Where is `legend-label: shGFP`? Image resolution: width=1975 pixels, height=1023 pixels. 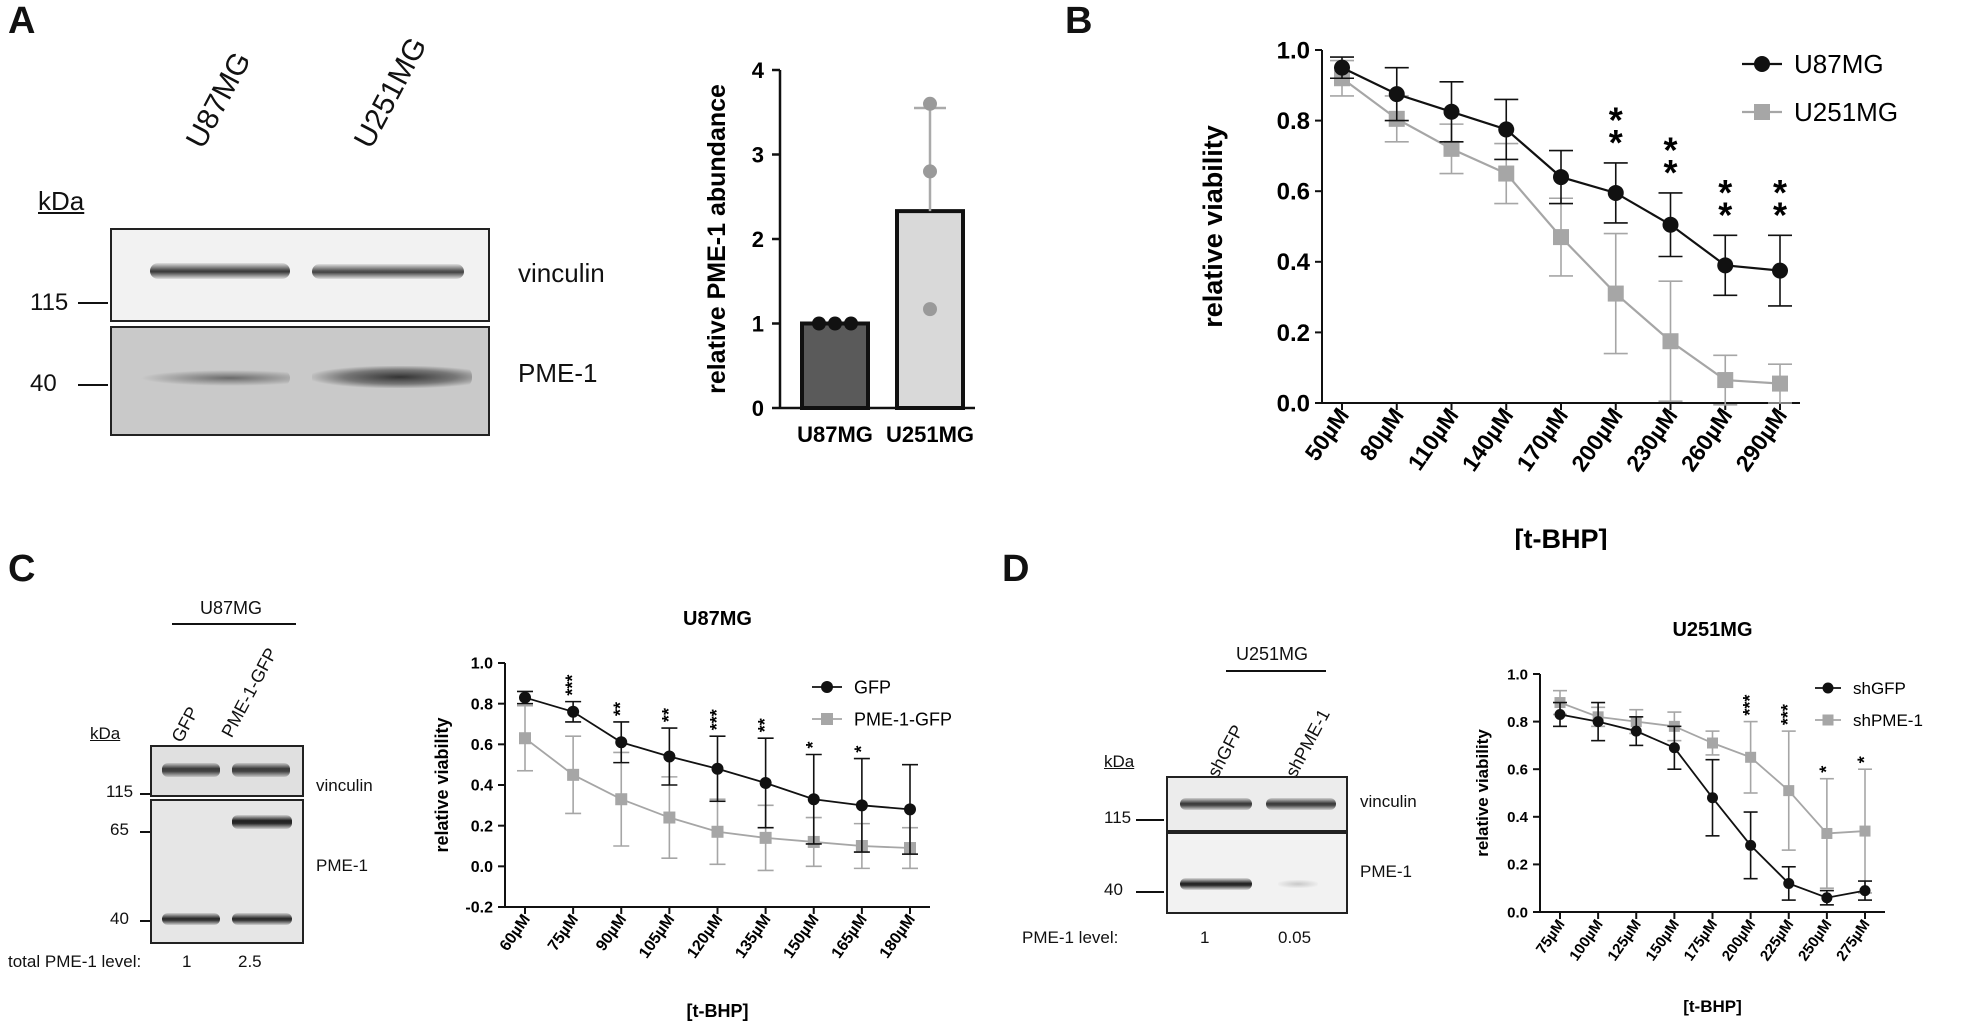 legend-label: shGFP is located at coordinates (1879, 688).